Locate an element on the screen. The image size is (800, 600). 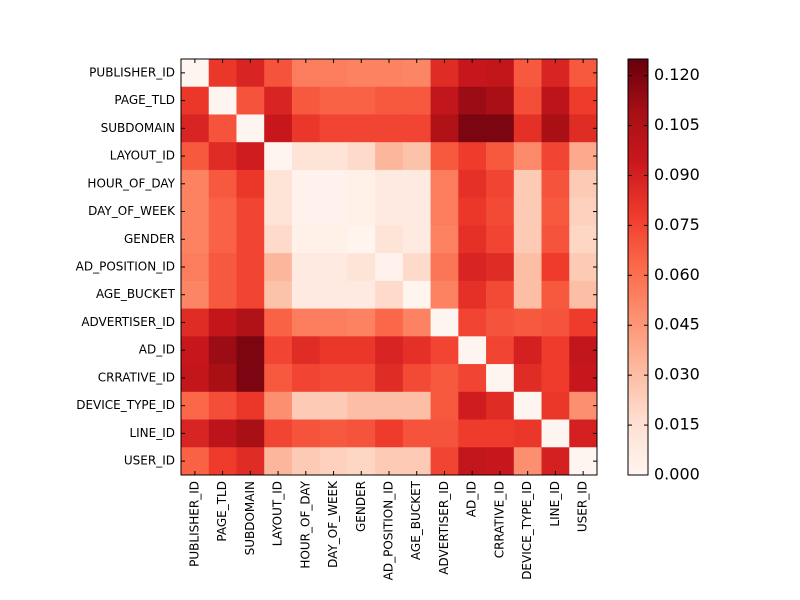
x-tick-label: AD_ID is located at coordinates (472, 499).